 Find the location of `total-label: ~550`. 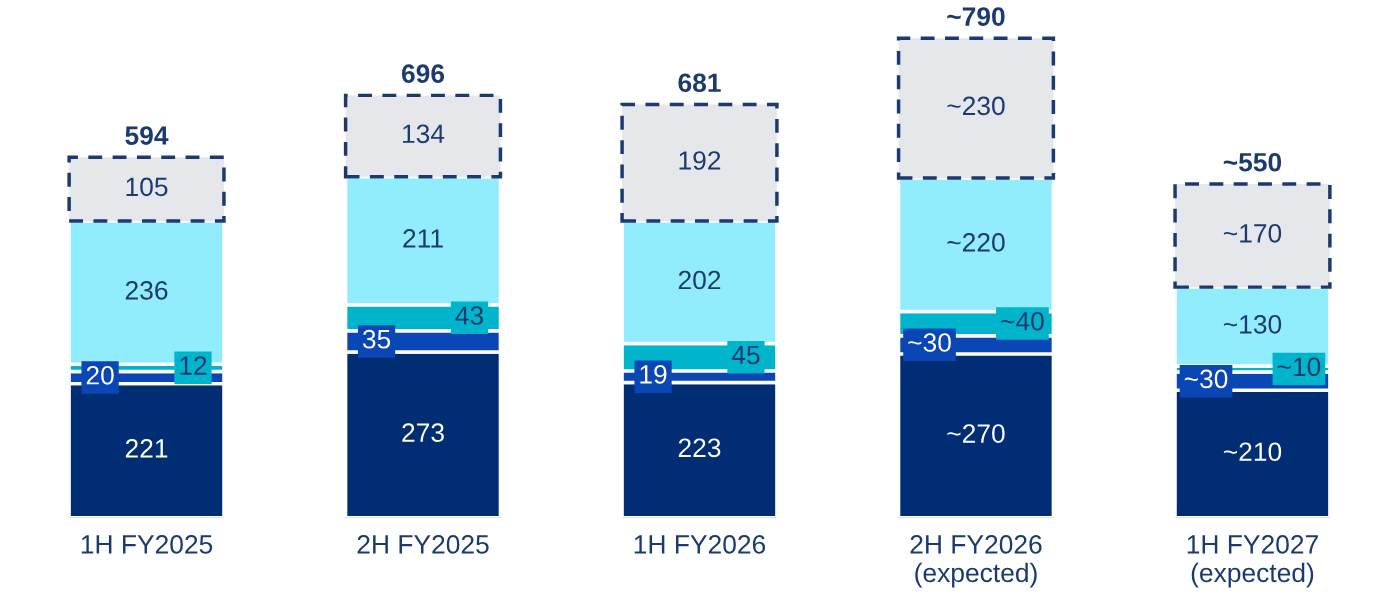

total-label: ~550 is located at coordinates (1252, 162).